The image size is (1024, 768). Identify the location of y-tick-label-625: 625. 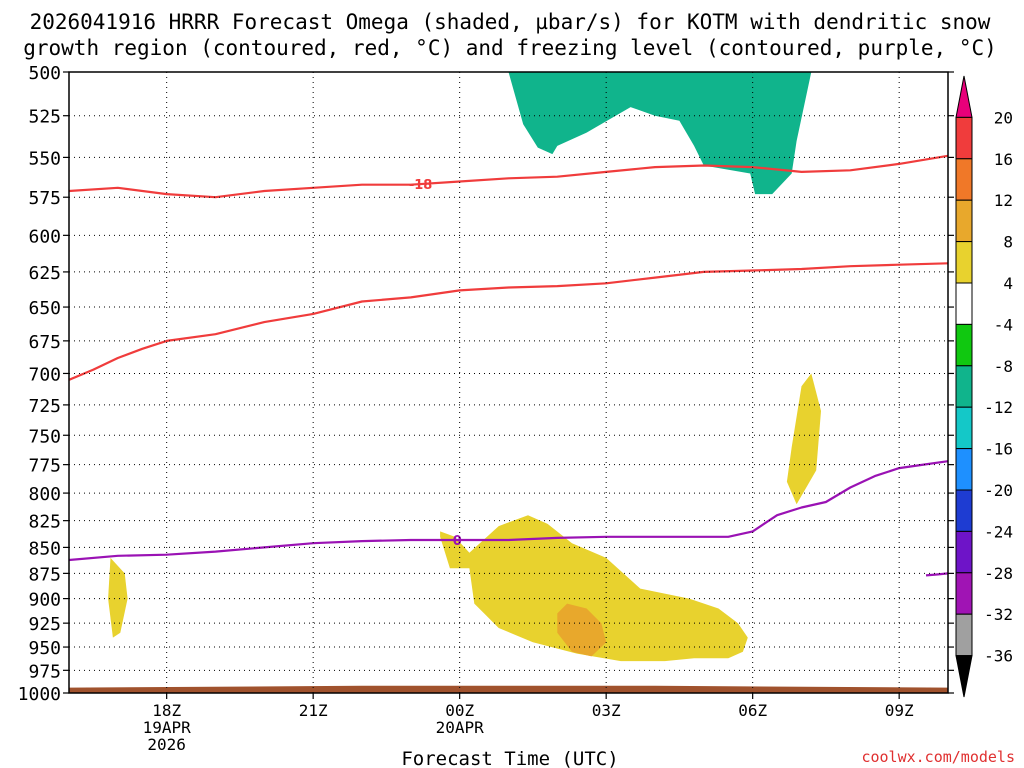
(44, 273).